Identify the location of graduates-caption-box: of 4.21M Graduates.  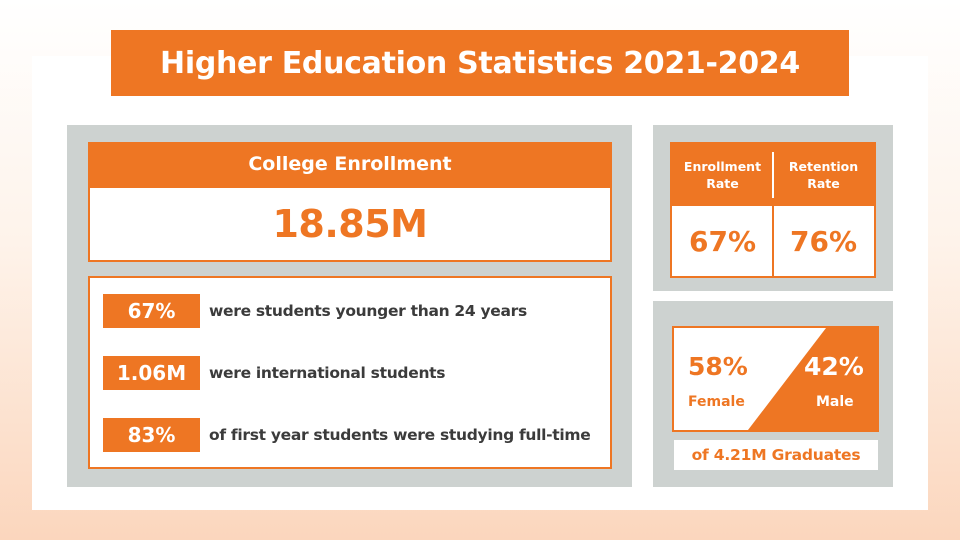
(776, 455).